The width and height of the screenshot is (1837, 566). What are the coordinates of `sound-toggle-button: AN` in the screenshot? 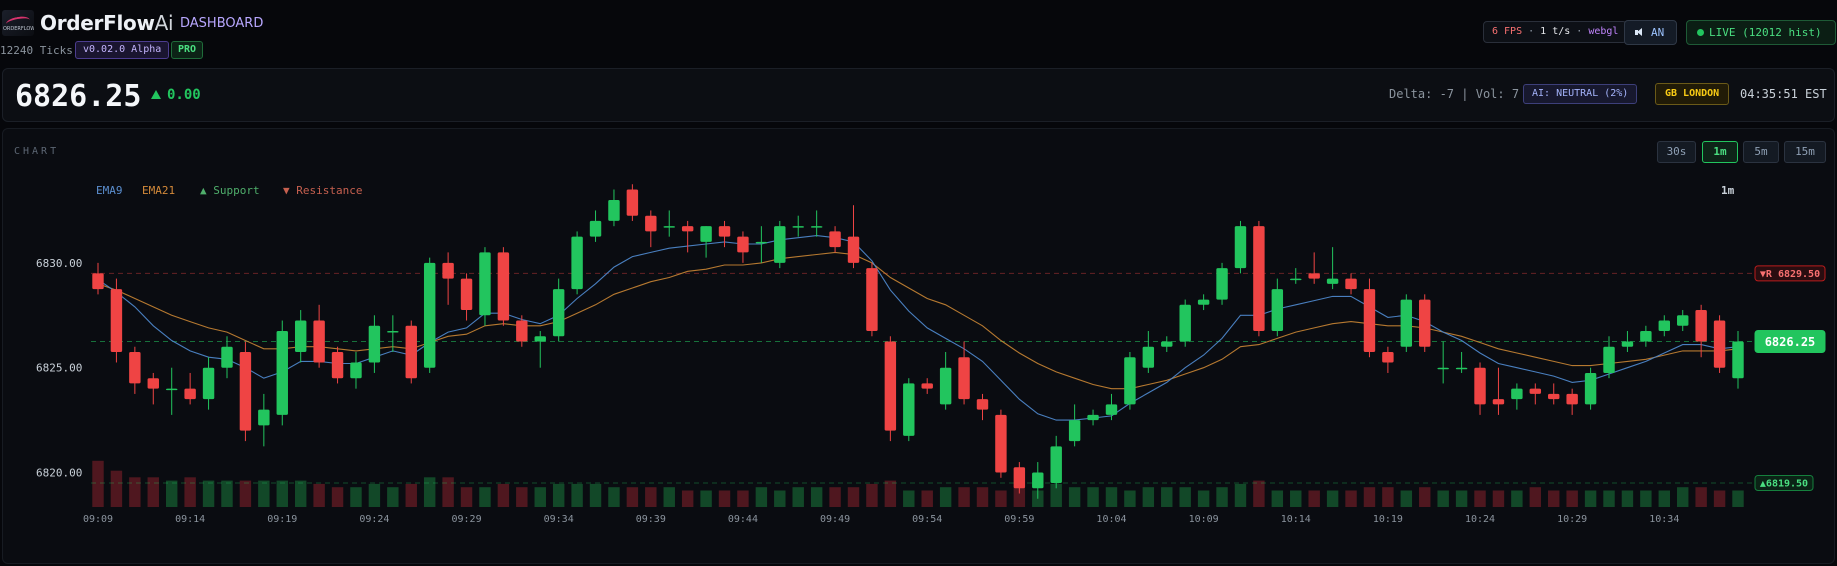 It's located at (1650, 32).